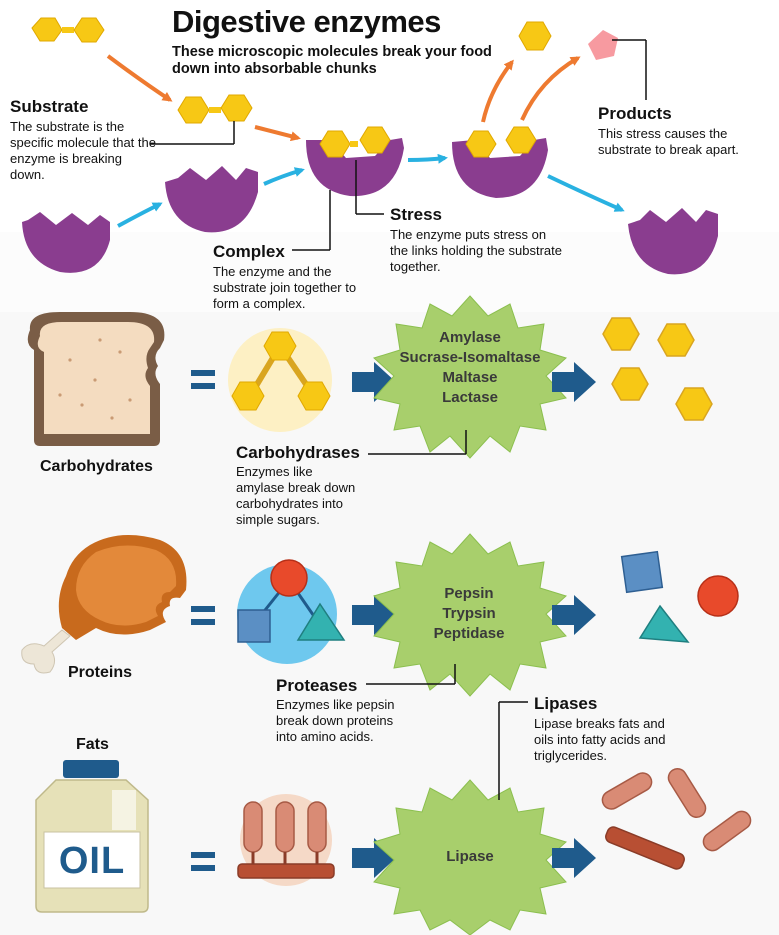 The width and height of the screenshot is (779, 935). What do you see at coordinates (603, 45) in the screenshot?
I see `product-pentagon` at bounding box center [603, 45].